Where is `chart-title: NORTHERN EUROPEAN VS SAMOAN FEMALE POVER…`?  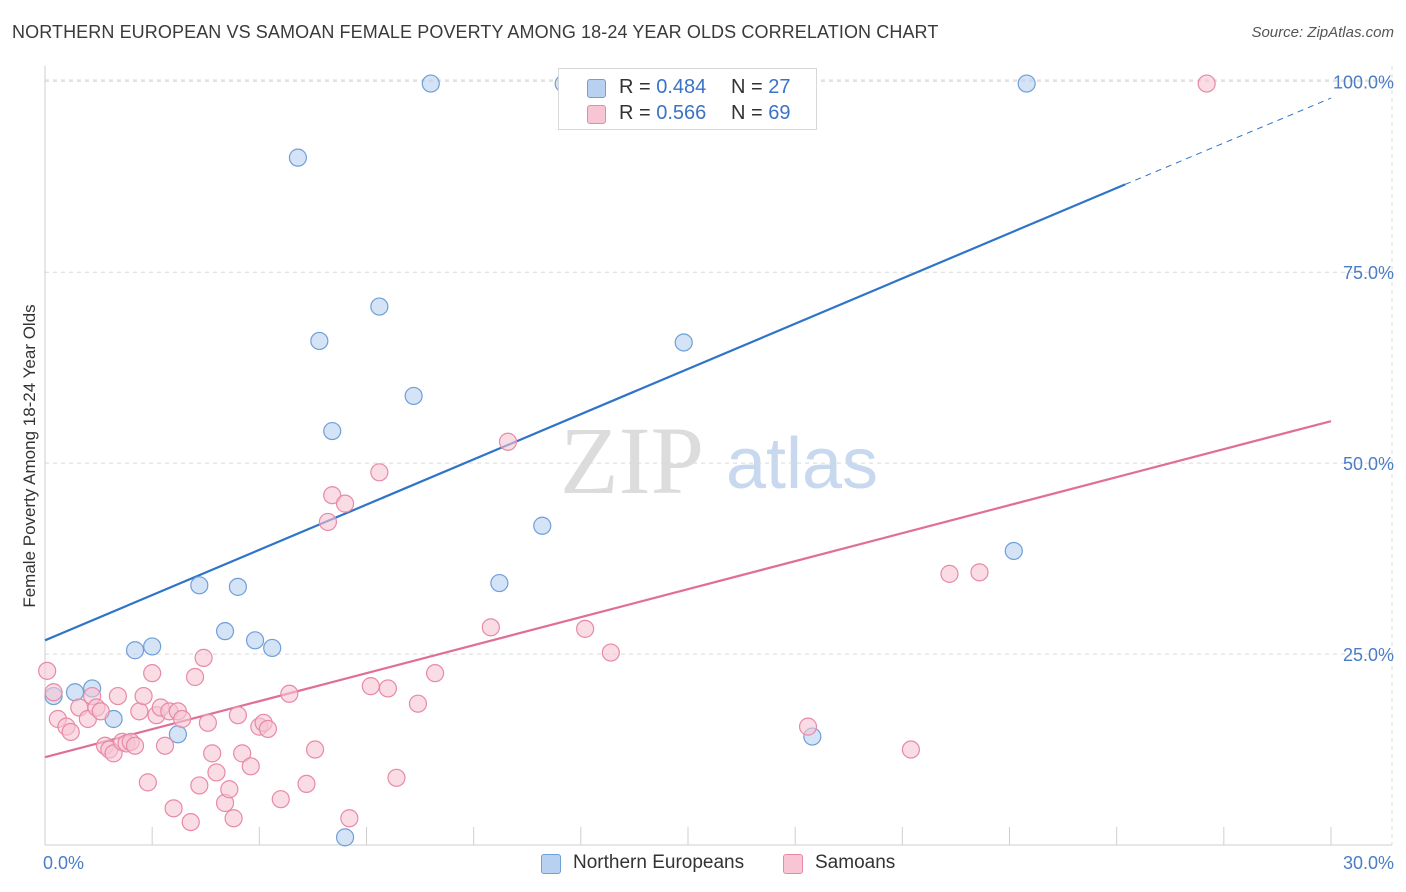 chart-title: NORTHERN EUROPEAN VS SAMOAN FEMALE POVER… is located at coordinates (475, 32).